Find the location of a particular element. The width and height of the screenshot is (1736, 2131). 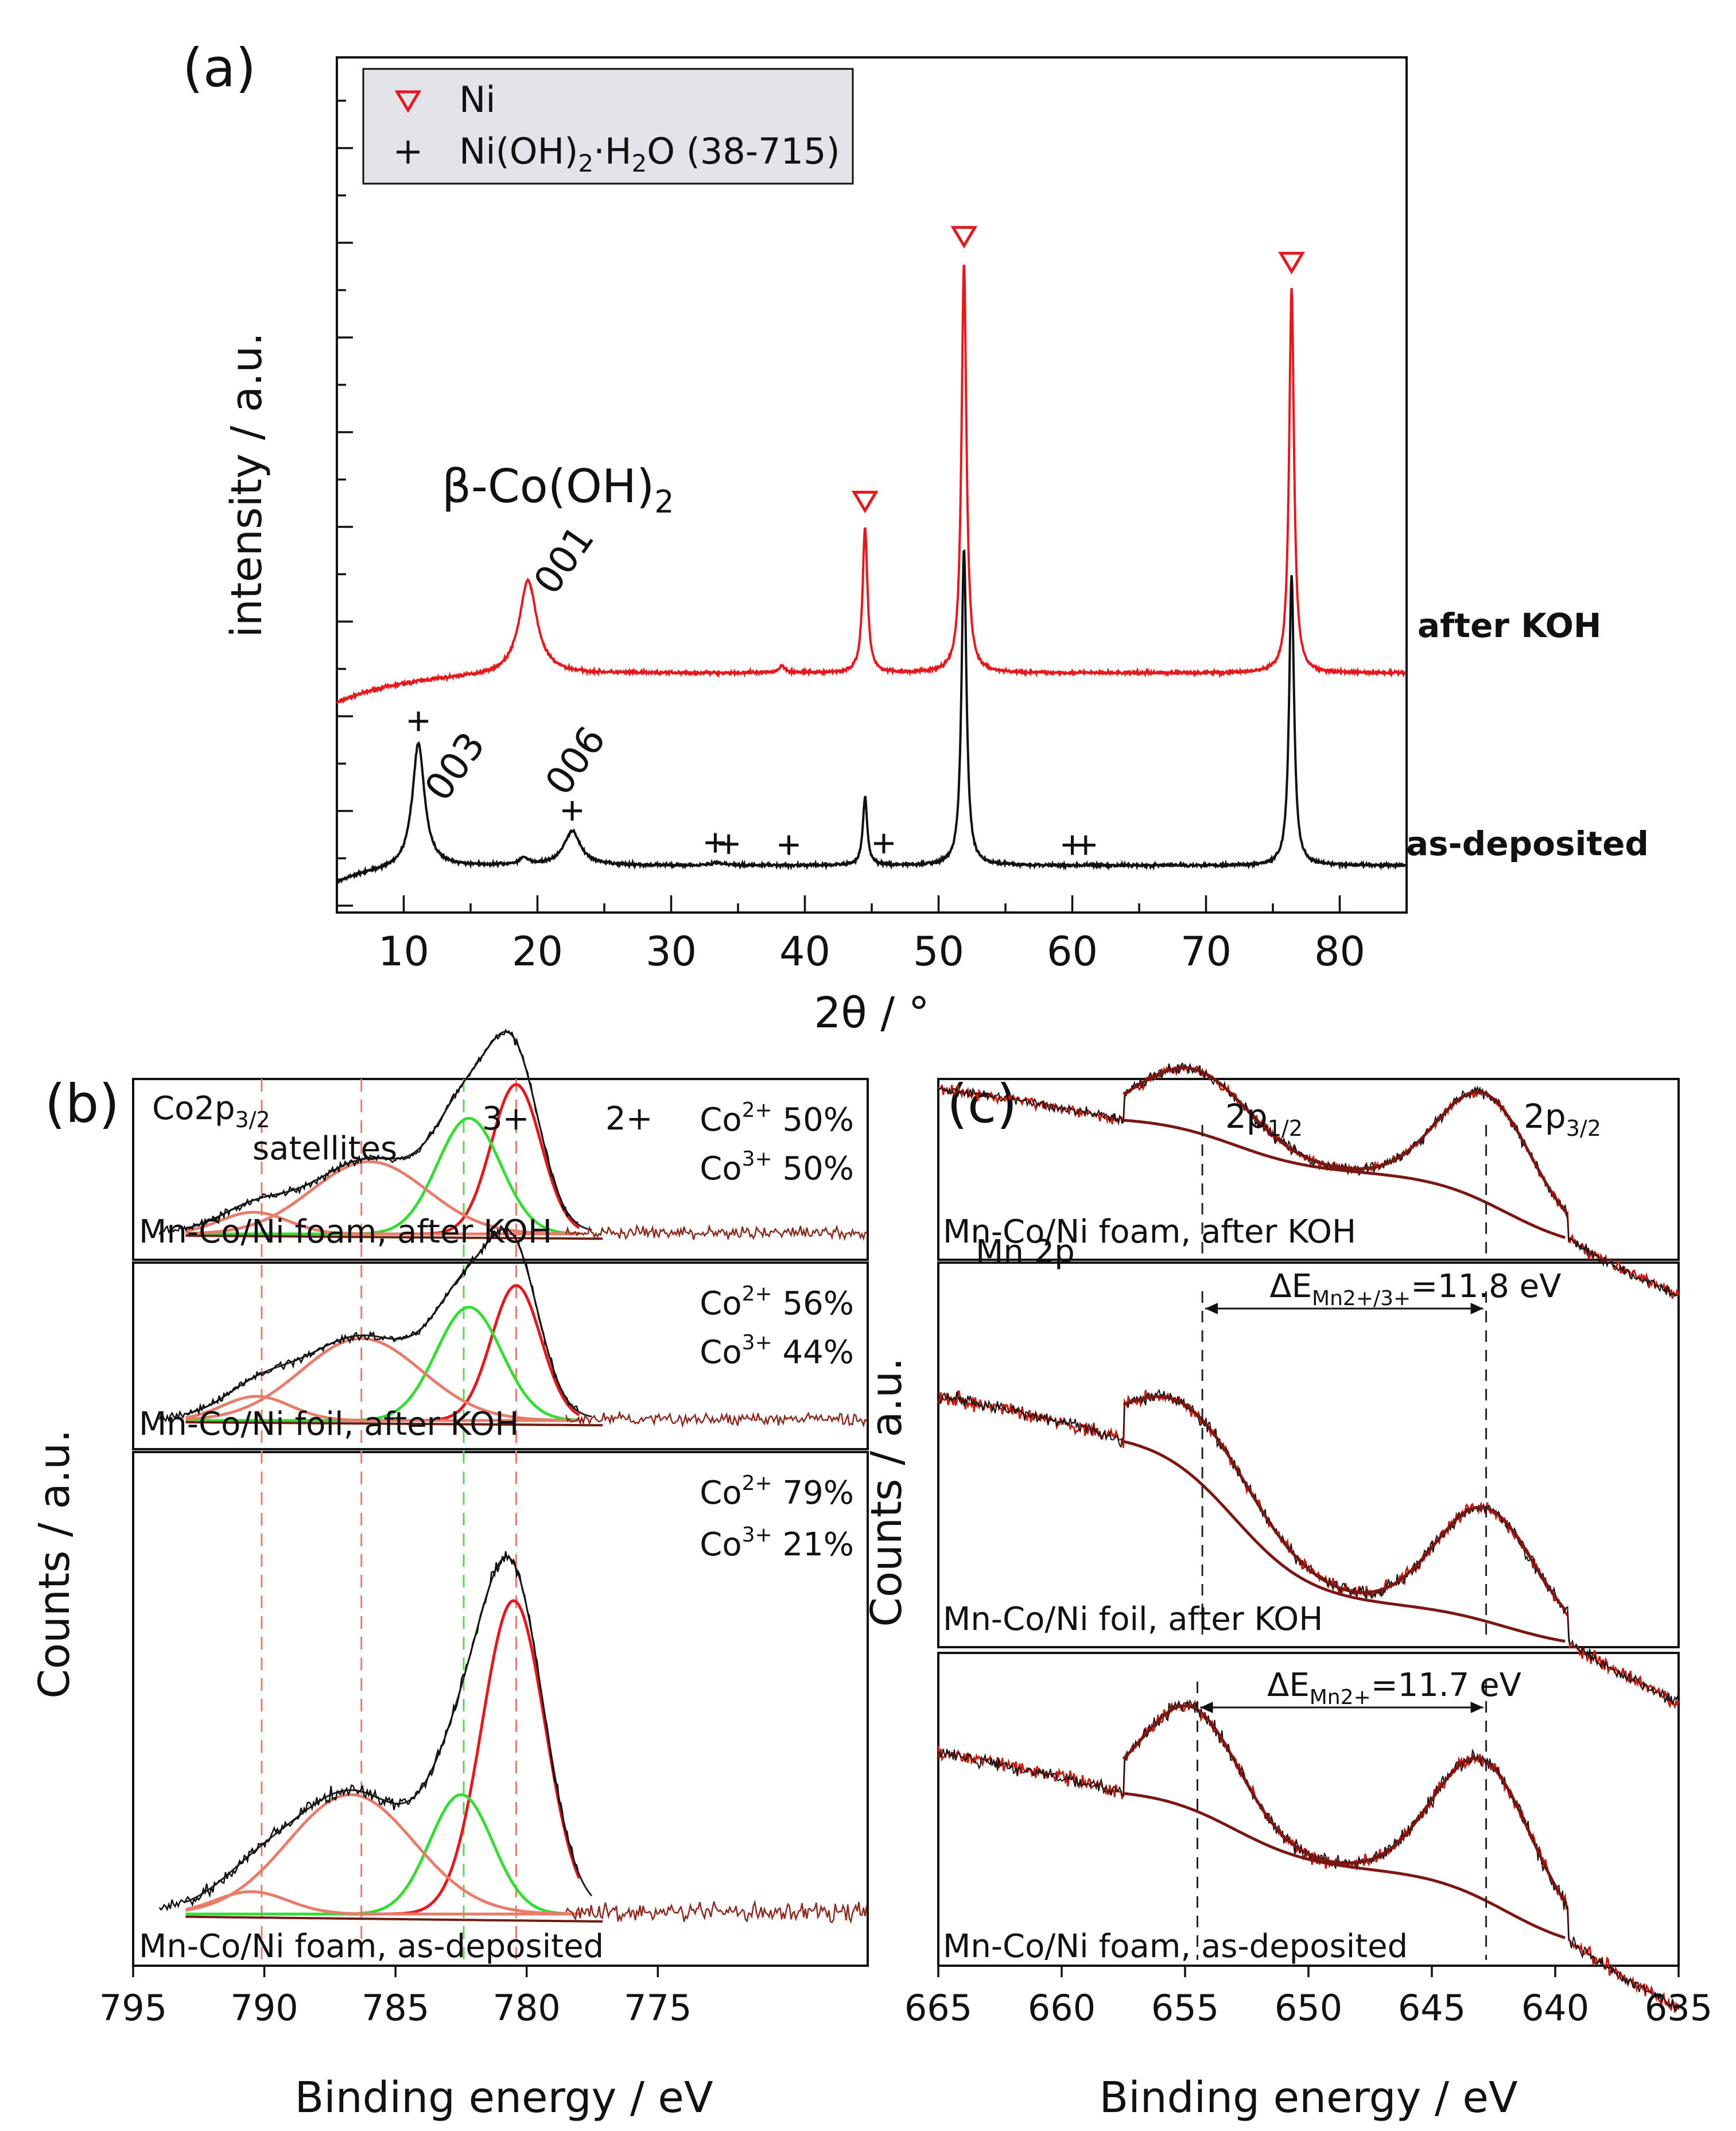

panel-c-subpanel-label: Mn-Co/Ni foil, after KOH is located at coordinates (1133, 1619).